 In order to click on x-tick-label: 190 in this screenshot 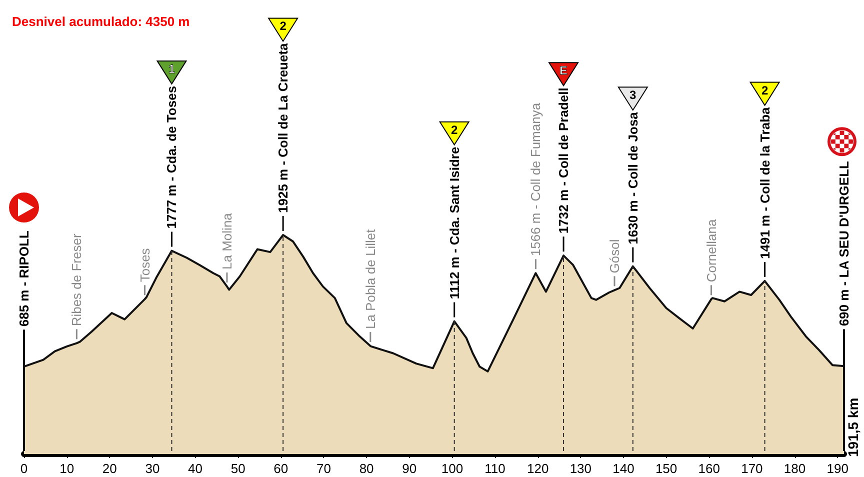, I will do `click(837, 468)`.